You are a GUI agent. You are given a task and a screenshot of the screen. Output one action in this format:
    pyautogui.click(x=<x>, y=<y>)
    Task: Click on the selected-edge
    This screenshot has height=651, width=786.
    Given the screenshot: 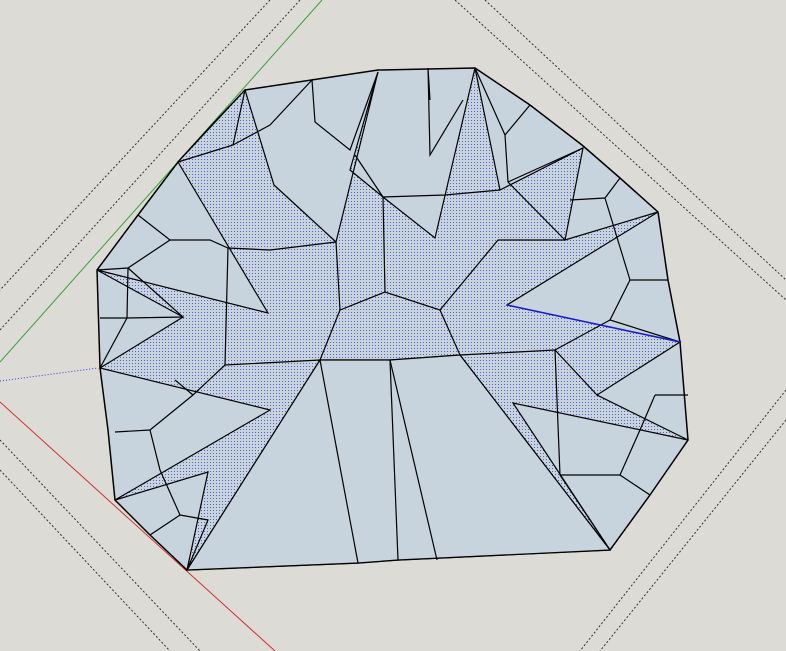 What is the action you would take?
    pyautogui.click(x=593, y=323)
    